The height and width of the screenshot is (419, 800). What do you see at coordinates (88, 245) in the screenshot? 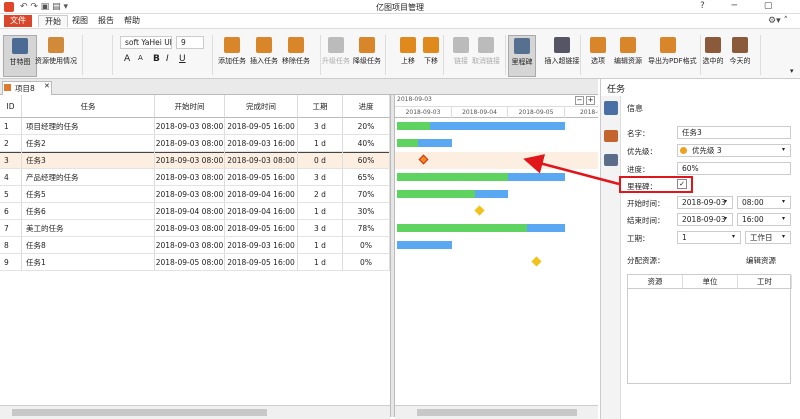
I see `table-cell: 任务8` at bounding box center [88, 245].